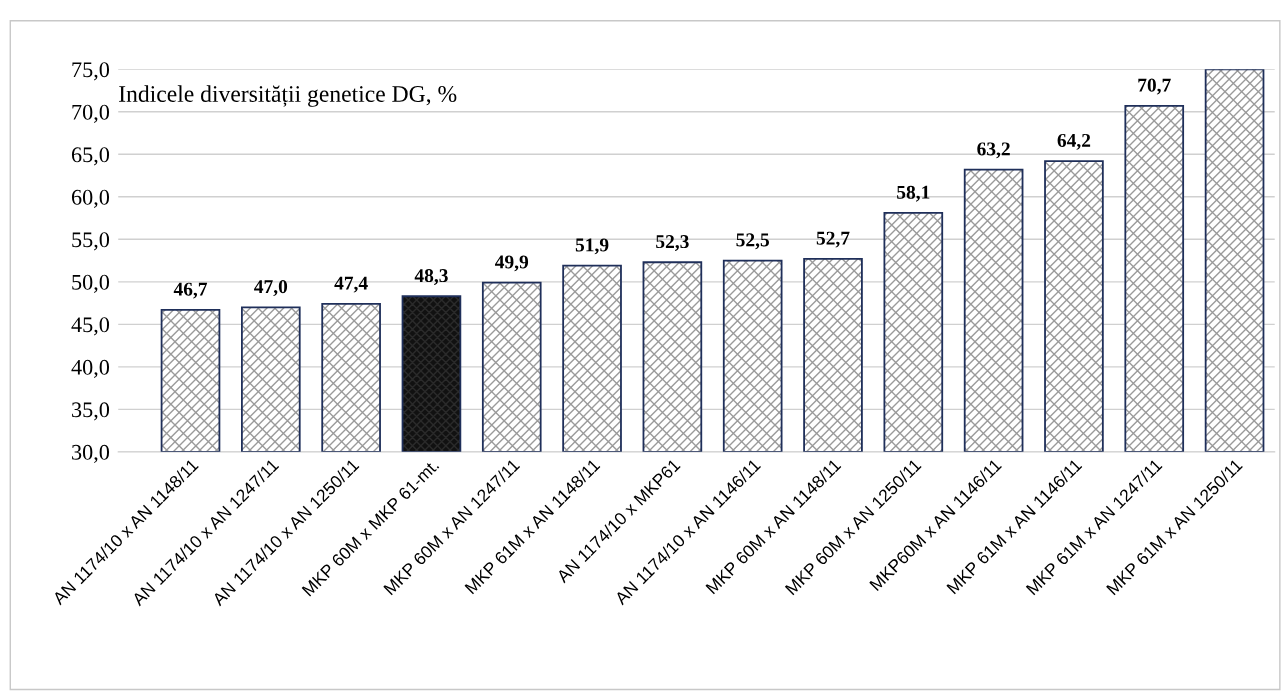 Image resolution: width=1285 pixels, height=693 pixels. I want to click on y-tick-label: 40,0, so click(90, 368).